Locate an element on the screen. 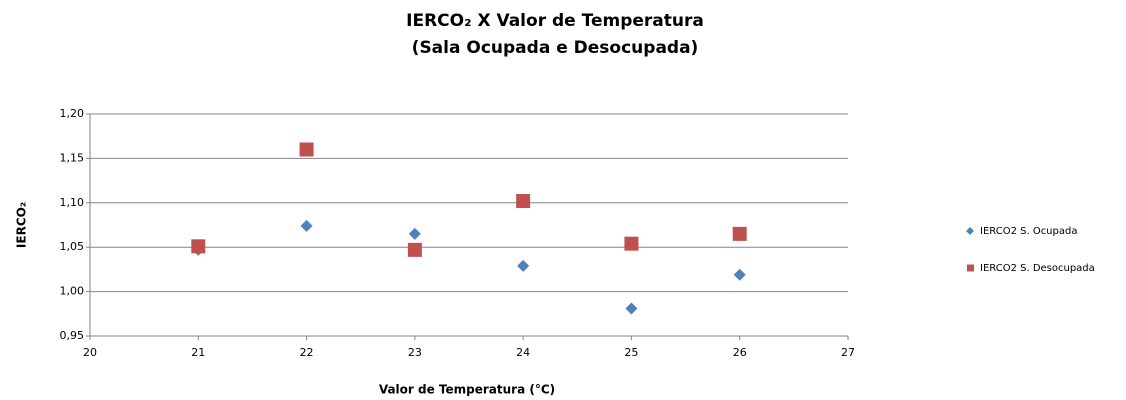 The width and height of the screenshot is (1126, 400). y-tick-label: 1,15 is located at coordinates (72, 157).